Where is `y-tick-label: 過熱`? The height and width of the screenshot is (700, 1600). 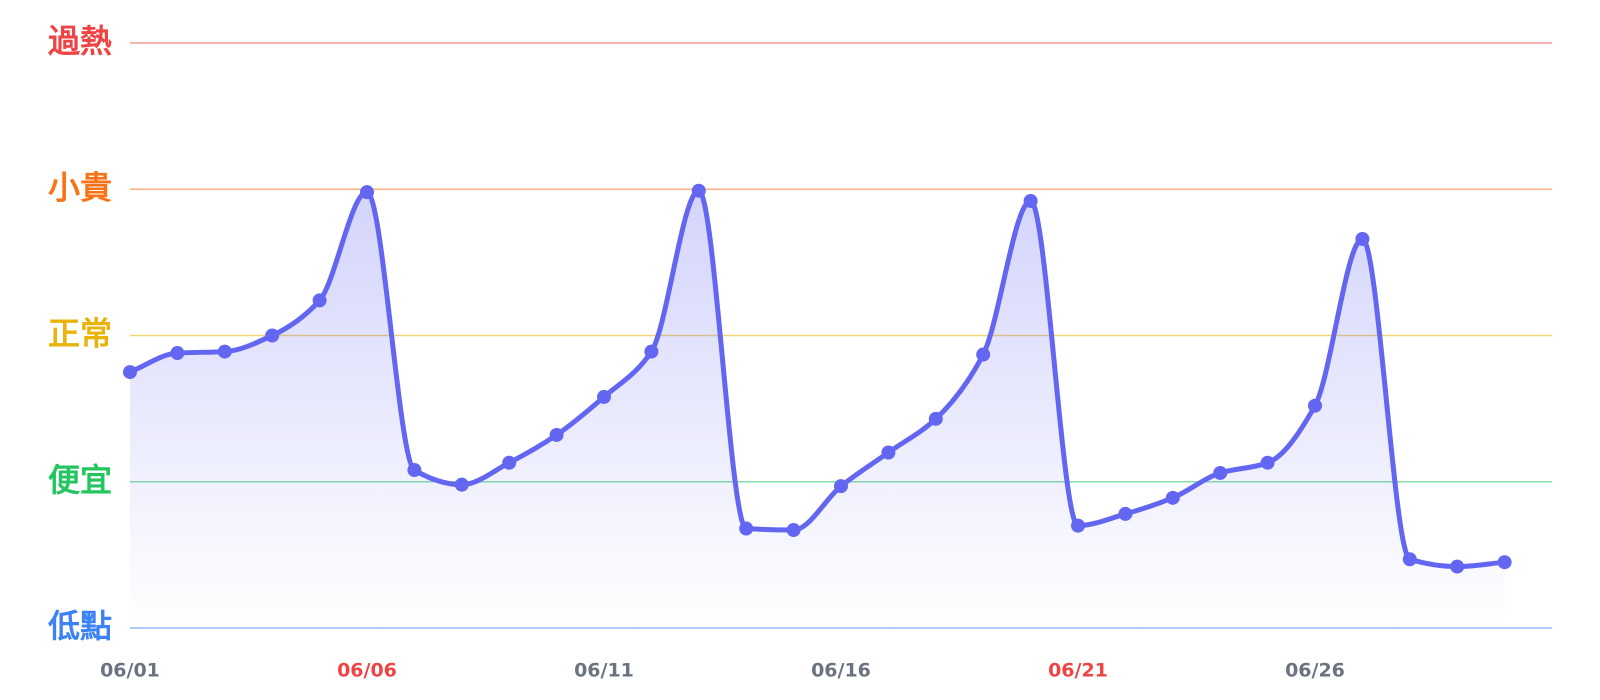
y-tick-label: 過熱 is located at coordinates (80, 41).